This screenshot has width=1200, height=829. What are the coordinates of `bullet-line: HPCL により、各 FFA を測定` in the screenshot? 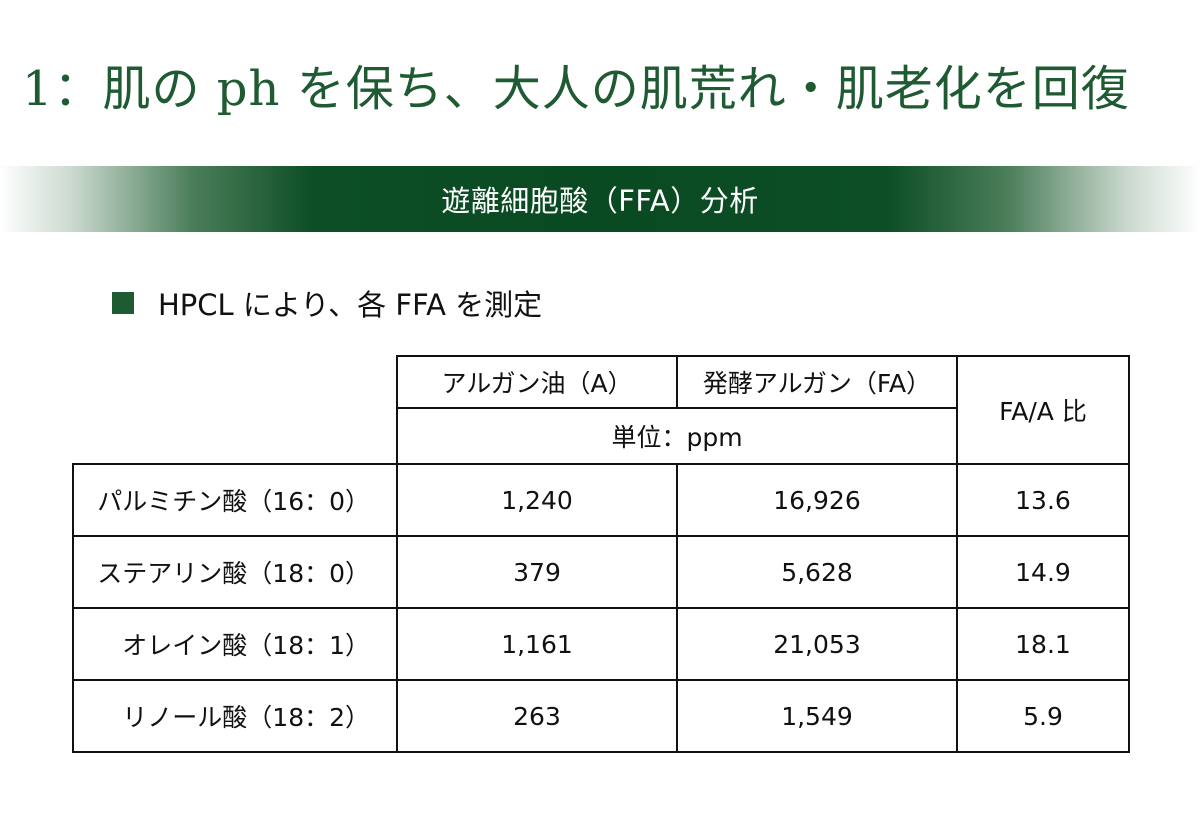 It's located at (327, 303).